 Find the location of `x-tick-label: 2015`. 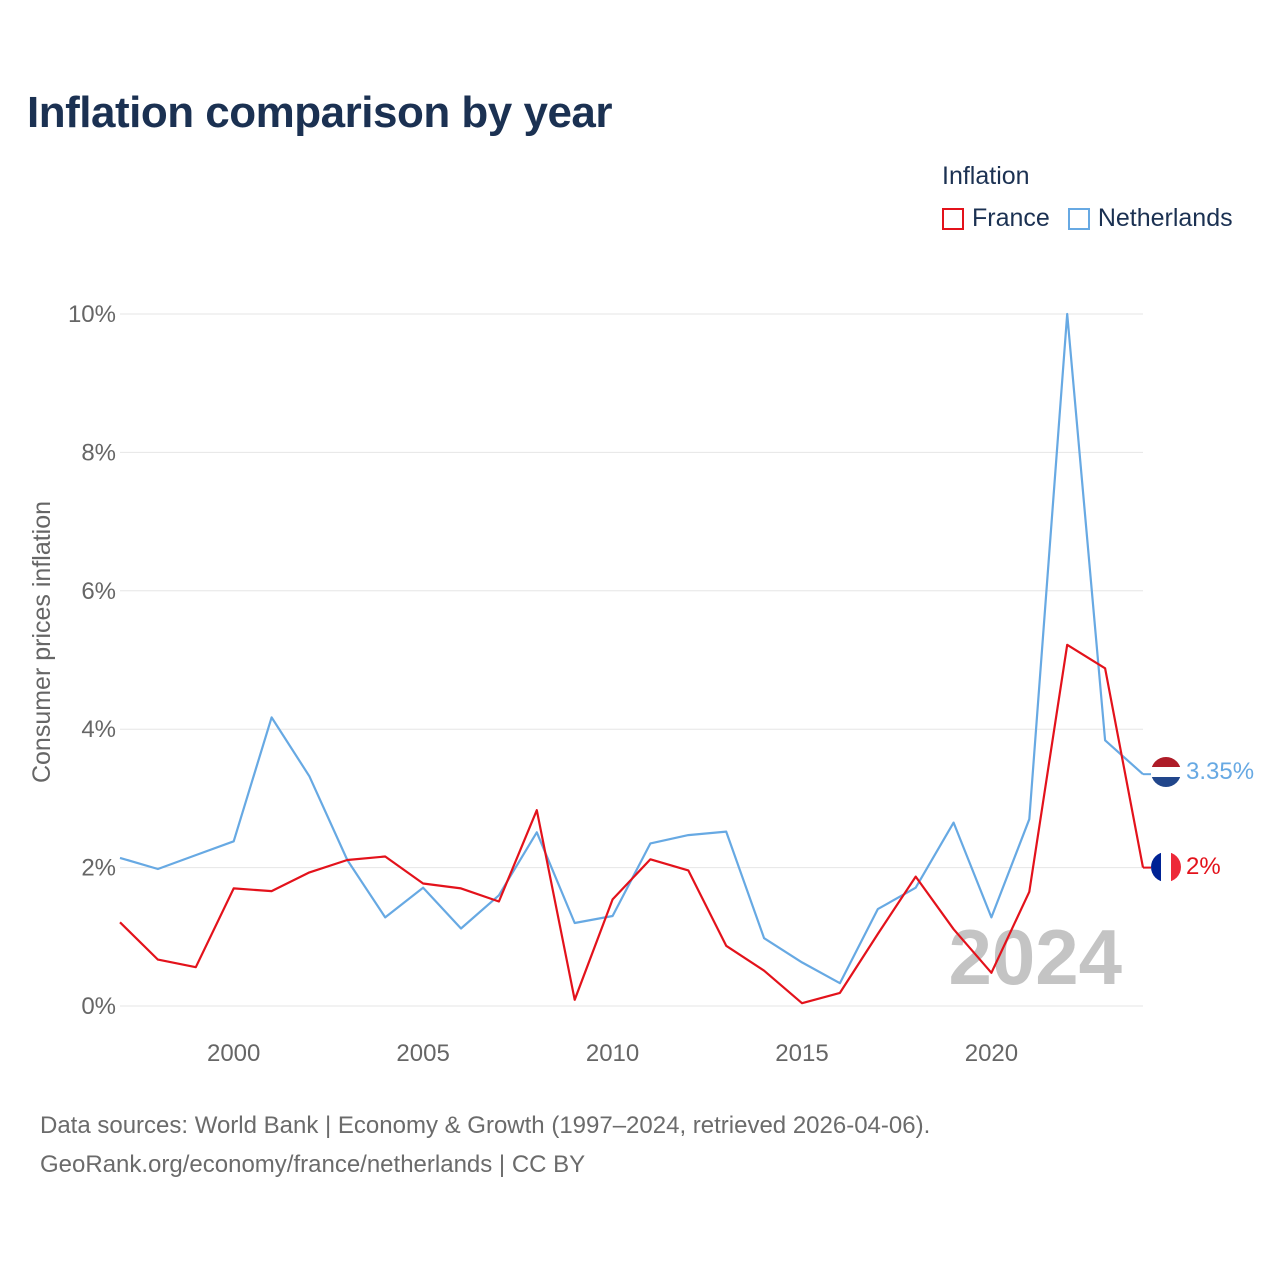

x-tick-label: 2015 is located at coordinates (801, 1053).